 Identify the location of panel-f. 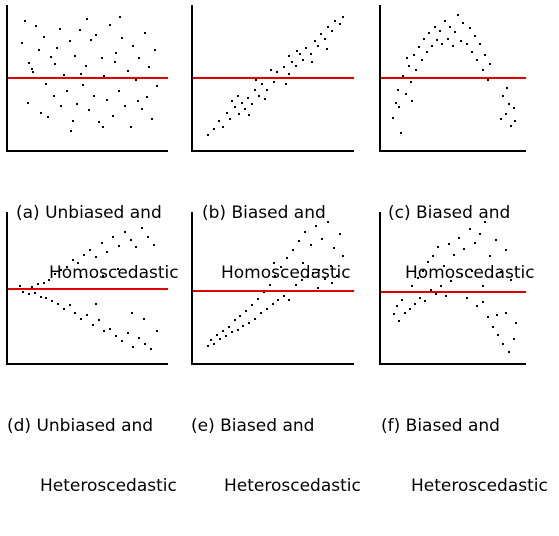
(452, 288).